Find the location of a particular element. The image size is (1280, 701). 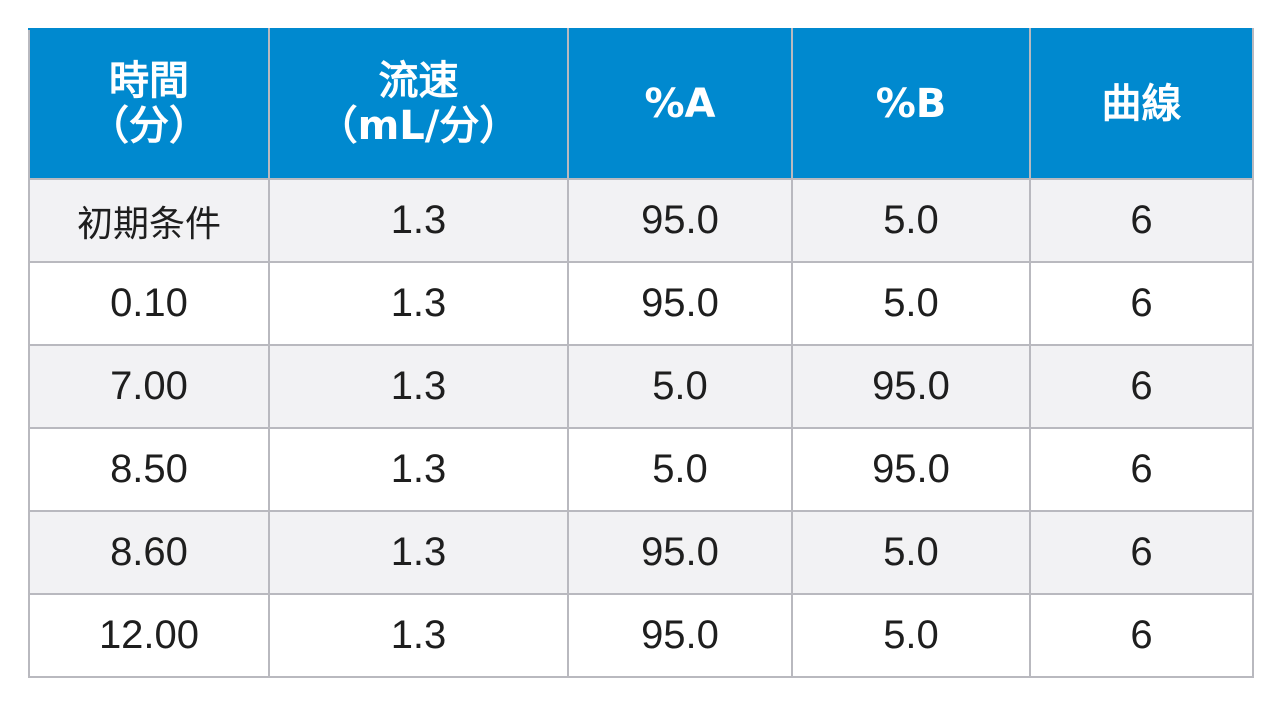

cell-time: 8.50 is located at coordinates (149, 469).